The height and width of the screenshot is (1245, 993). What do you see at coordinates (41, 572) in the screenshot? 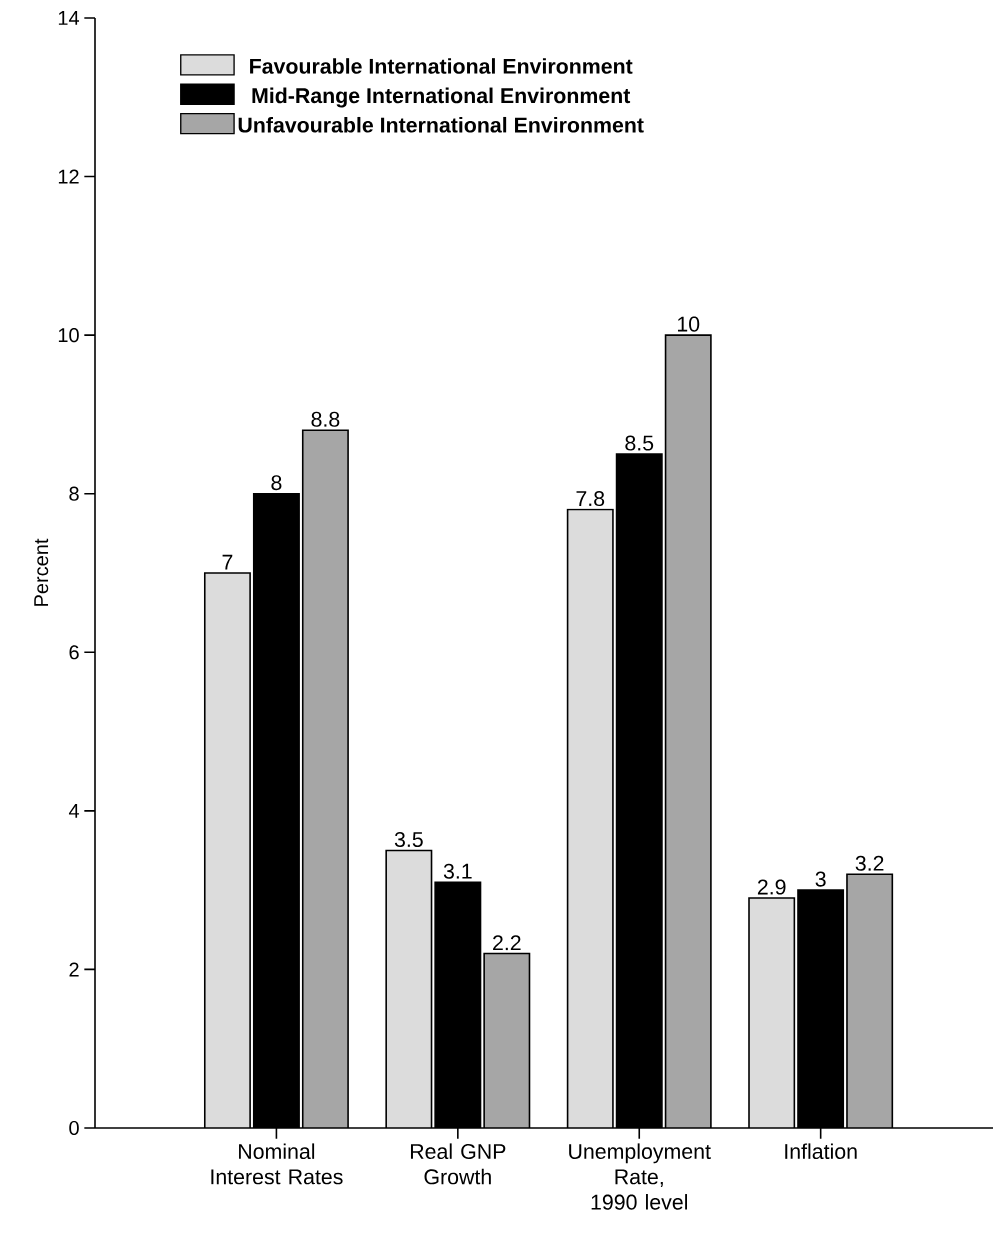
I see `y-axis-title: Percent` at bounding box center [41, 572].